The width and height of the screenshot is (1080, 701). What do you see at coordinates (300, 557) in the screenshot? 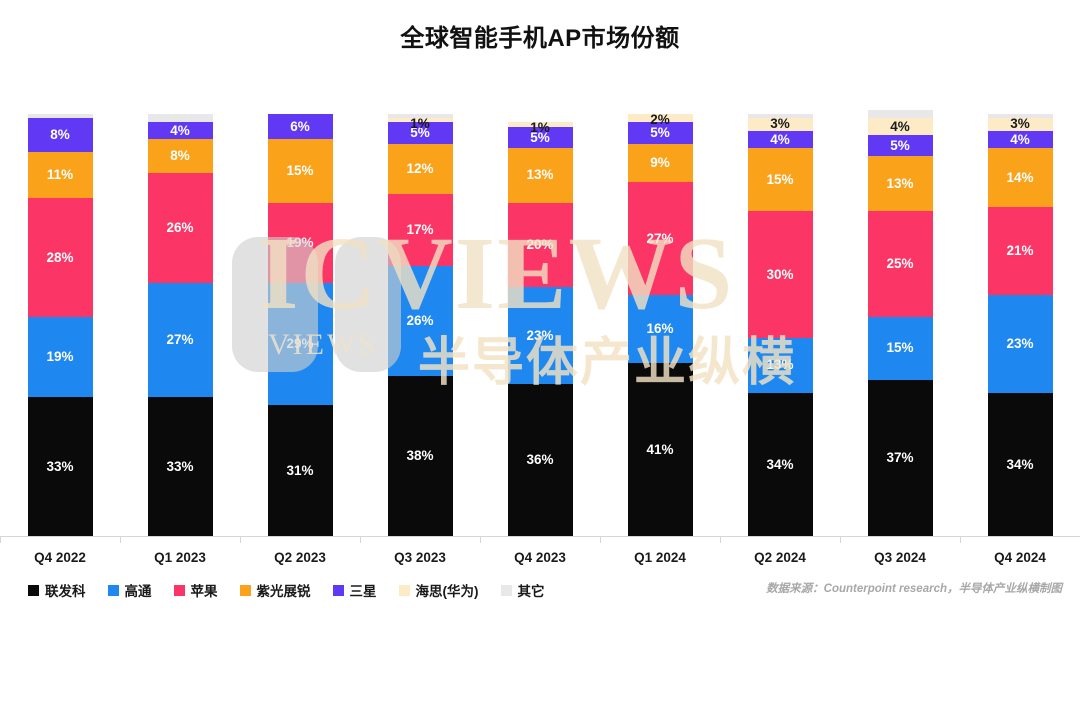
I see `x-axis-label: Q2 2023` at bounding box center [300, 557].